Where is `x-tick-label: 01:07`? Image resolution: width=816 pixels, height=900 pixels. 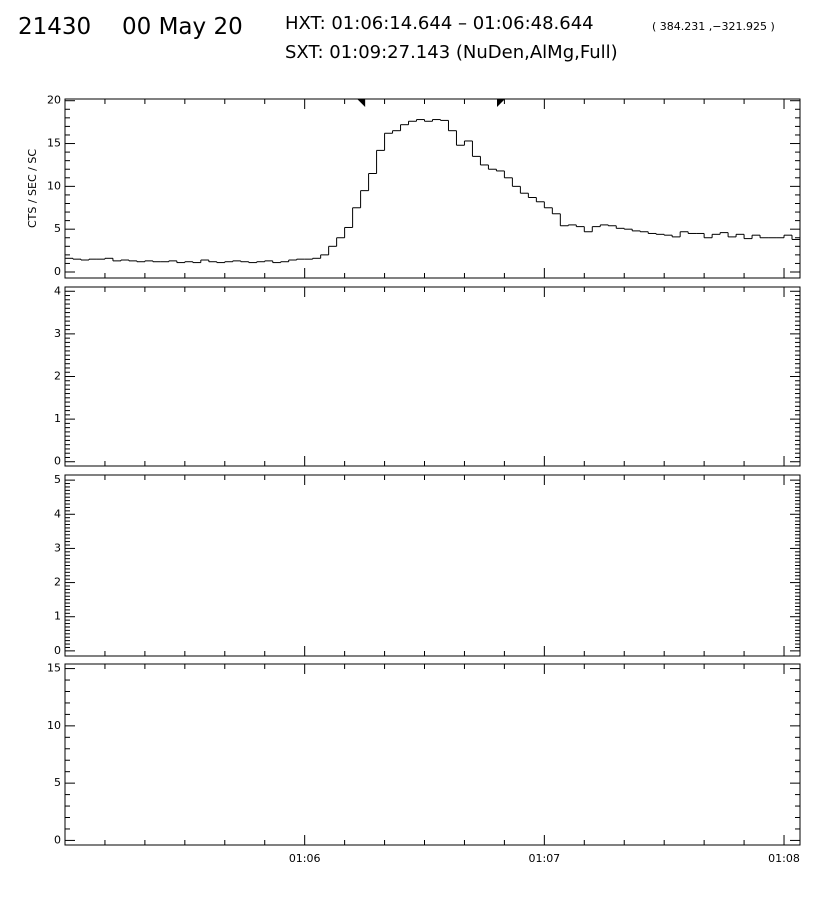 x-tick-label: 01:07 is located at coordinates (544, 858).